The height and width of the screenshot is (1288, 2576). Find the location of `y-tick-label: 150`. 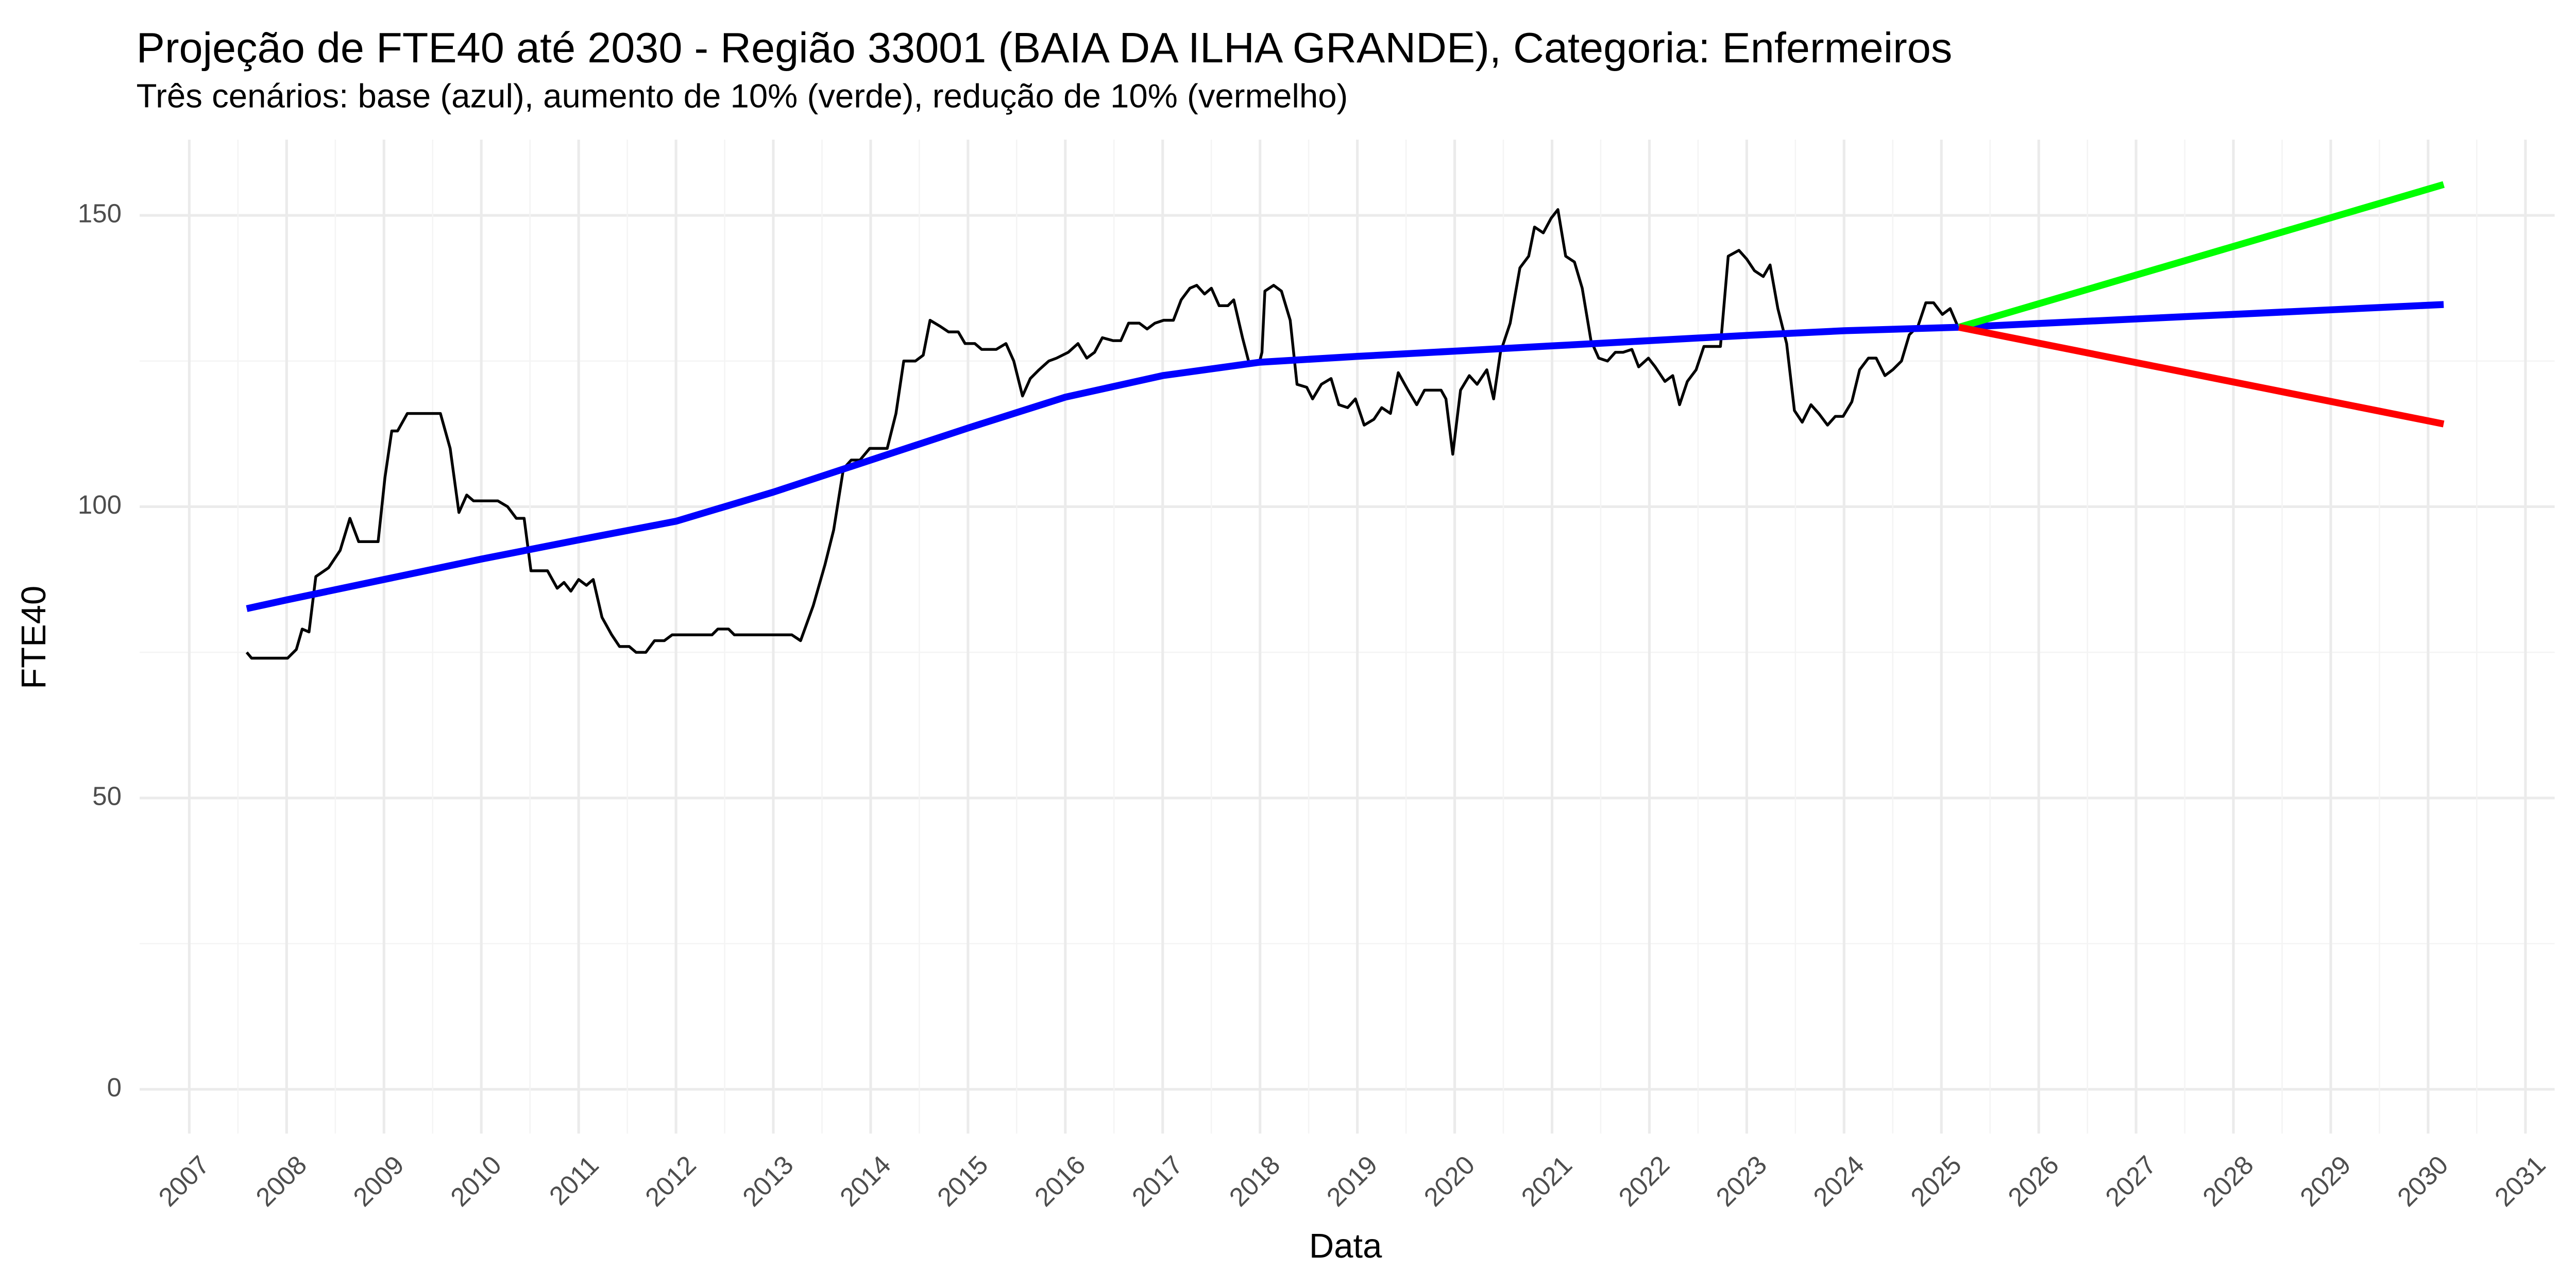

y-tick-label: 150 is located at coordinates (100, 213).